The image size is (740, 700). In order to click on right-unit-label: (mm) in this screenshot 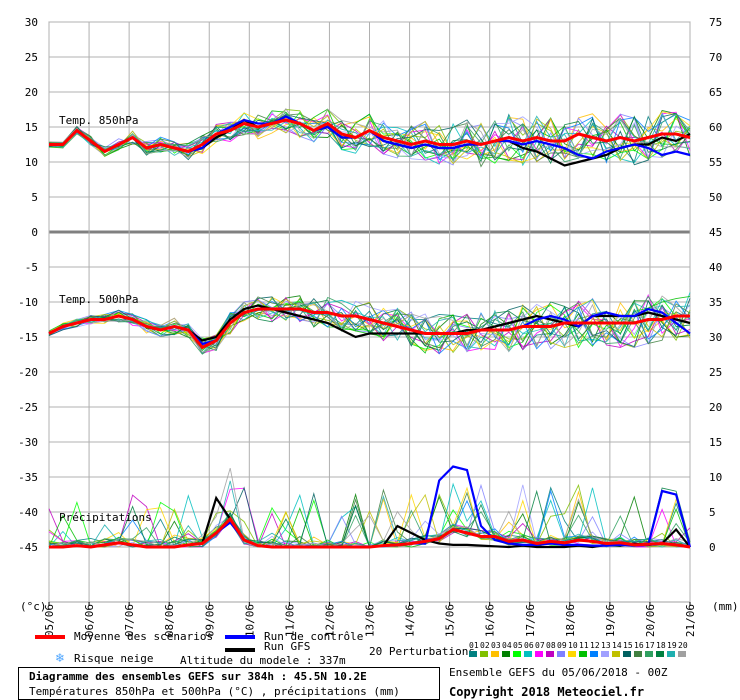, I will do `click(725, 606)`.